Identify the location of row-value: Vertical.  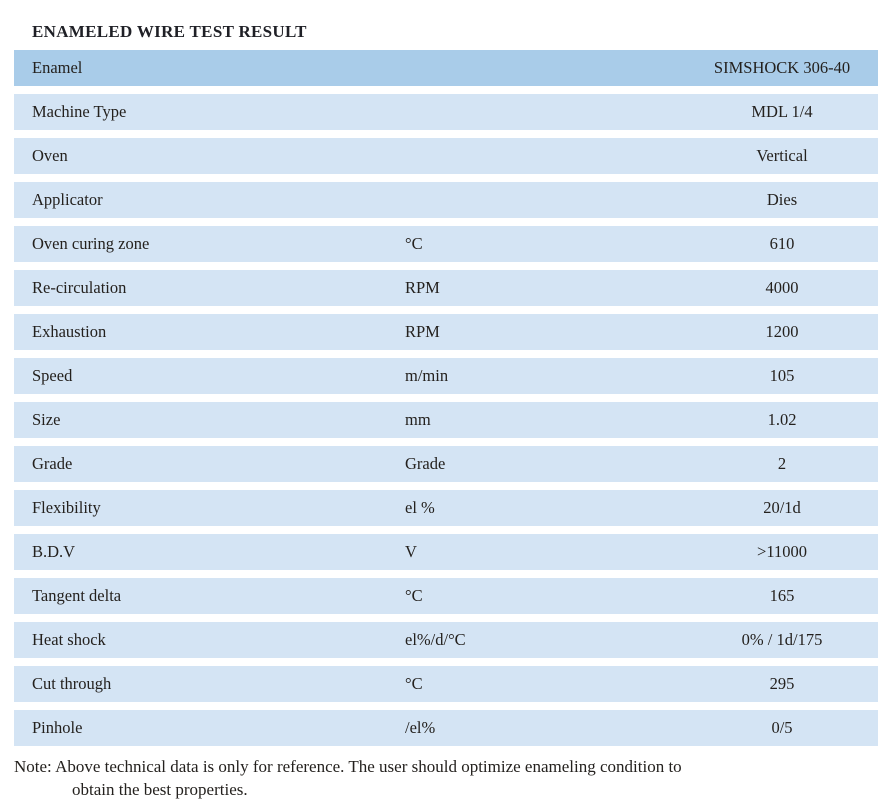
(782, 155).